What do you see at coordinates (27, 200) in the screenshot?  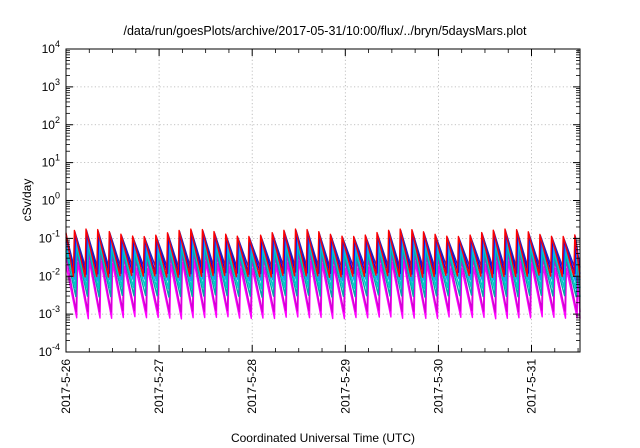 I see `y-axis-label: cSv/day` at bounding box center [27, 200].